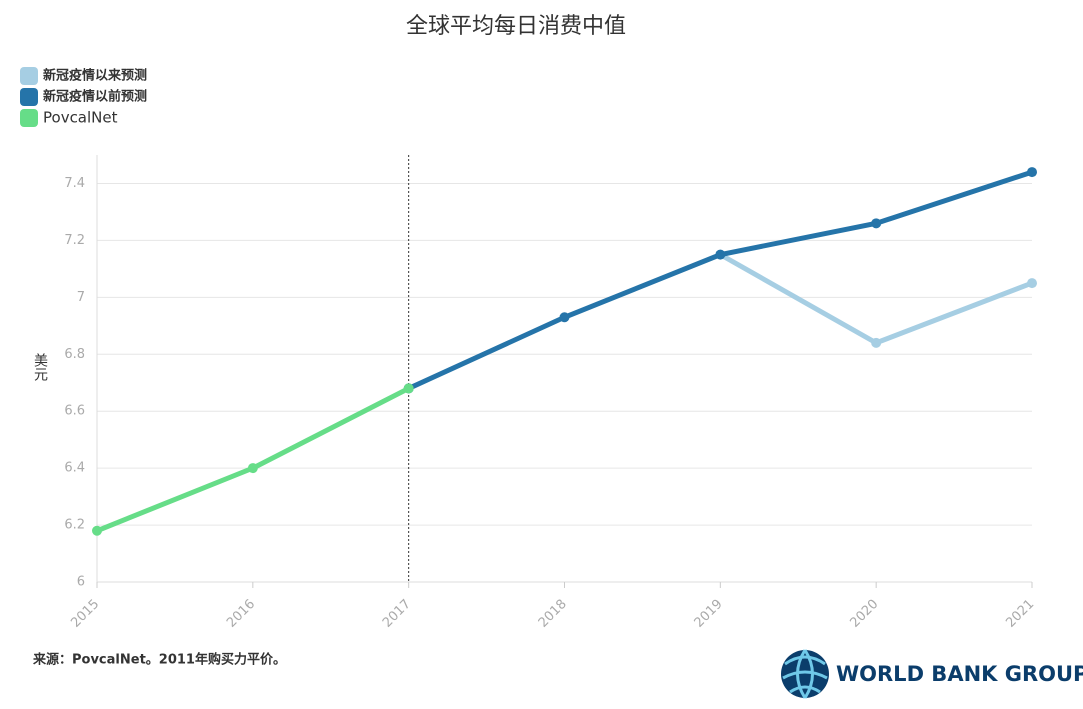  I want to click on x-tick-label: 2015, so click(85, 614).